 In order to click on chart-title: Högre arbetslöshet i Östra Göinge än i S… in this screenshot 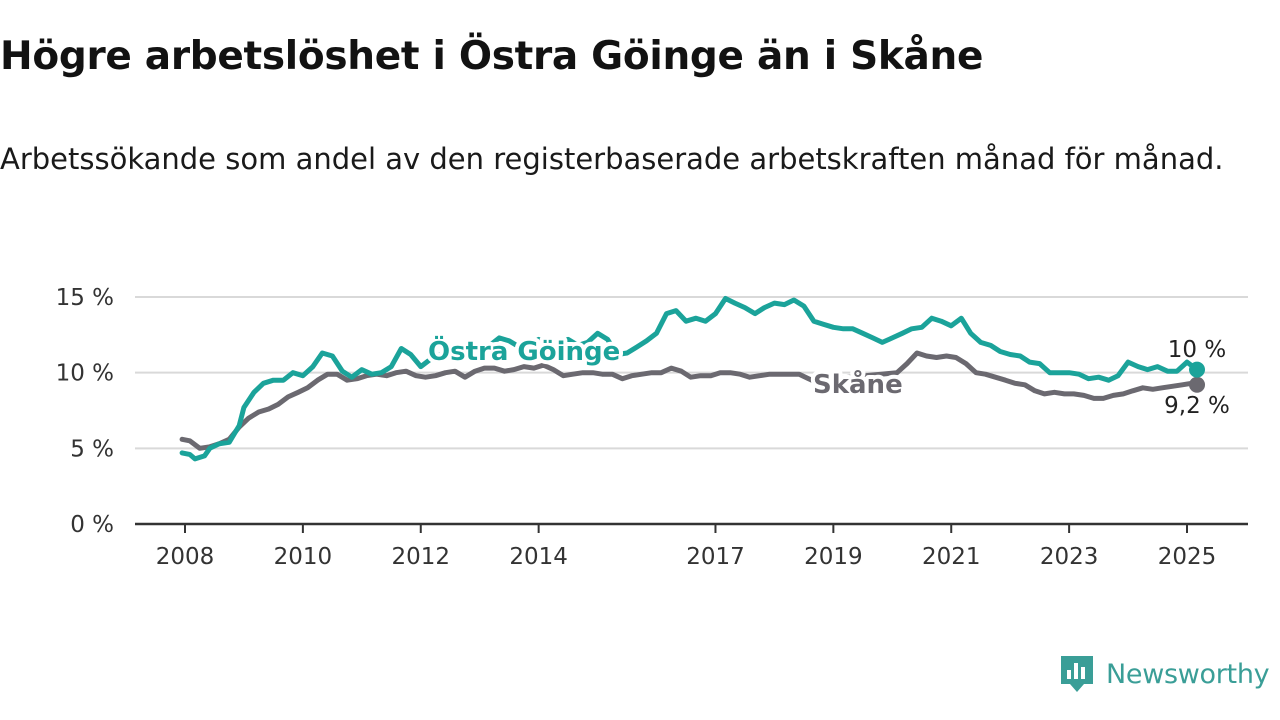, I will do `click(492, 56)`.